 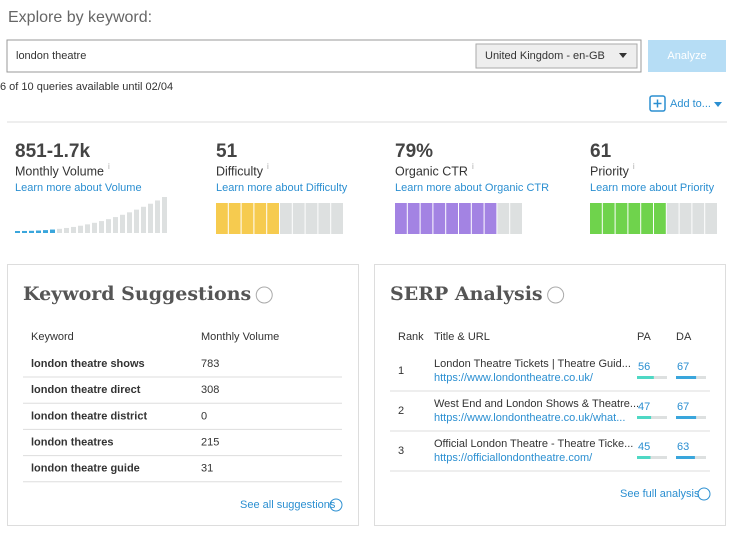 I want to click on result-url: https://officiallondontheatre.com/, so click(x=513, y=458).